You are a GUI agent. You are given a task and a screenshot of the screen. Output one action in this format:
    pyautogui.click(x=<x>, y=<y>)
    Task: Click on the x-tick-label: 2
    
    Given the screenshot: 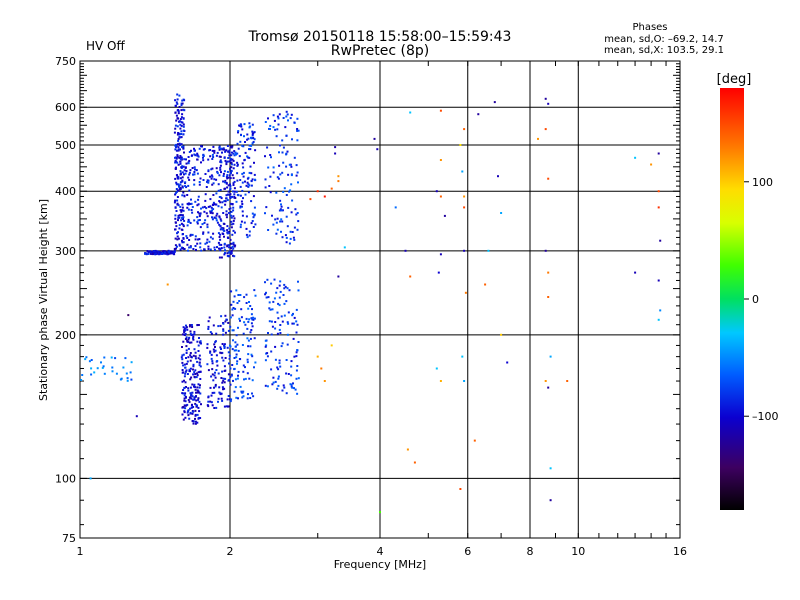 What is the action you would take?
    pyautogui.click(x=230, y=551)
    